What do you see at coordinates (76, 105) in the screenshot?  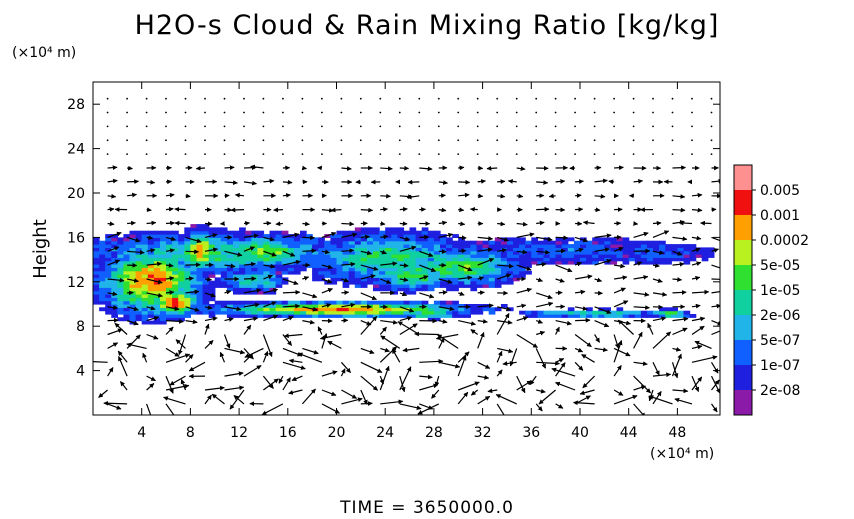 I see `y-tick-label: 28` at bounding box center [76, 105].